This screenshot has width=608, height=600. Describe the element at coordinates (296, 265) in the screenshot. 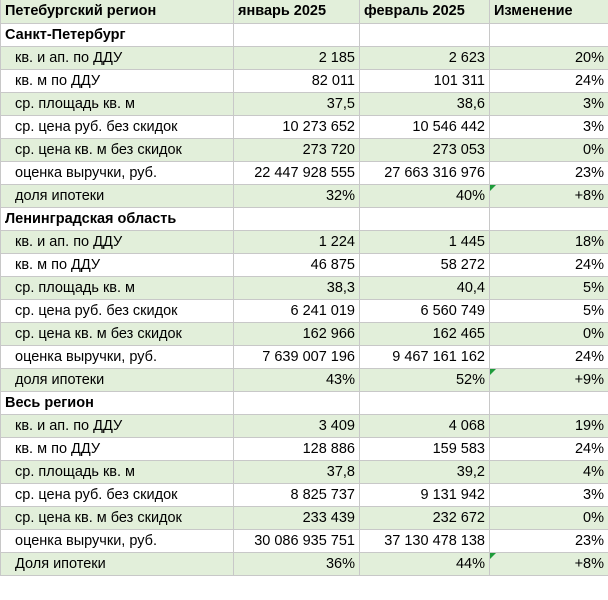

I see `jan-value: 46 875` at that location.